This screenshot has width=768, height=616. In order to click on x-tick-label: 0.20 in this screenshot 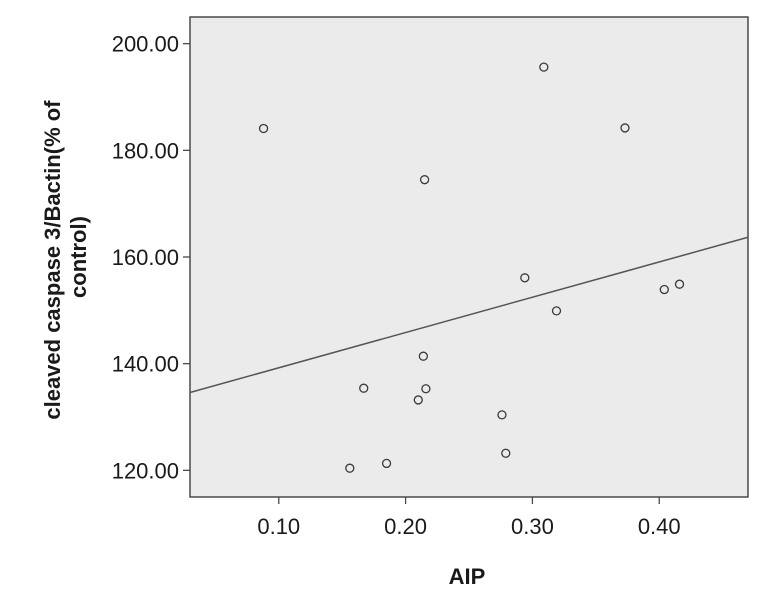, I will do `click(405, 526)`.